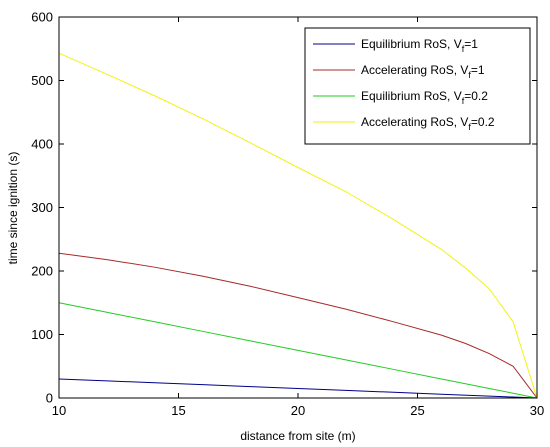 This screenshot has height=447, width=550. Describe the element at coordinates (42, 334) in the screenshot. I see `y-tick-label: 100` at that location.